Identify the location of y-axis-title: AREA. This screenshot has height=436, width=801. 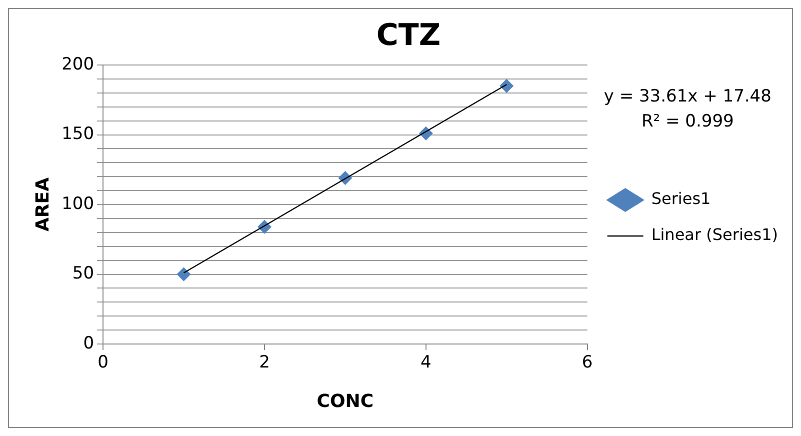
(43, 204).